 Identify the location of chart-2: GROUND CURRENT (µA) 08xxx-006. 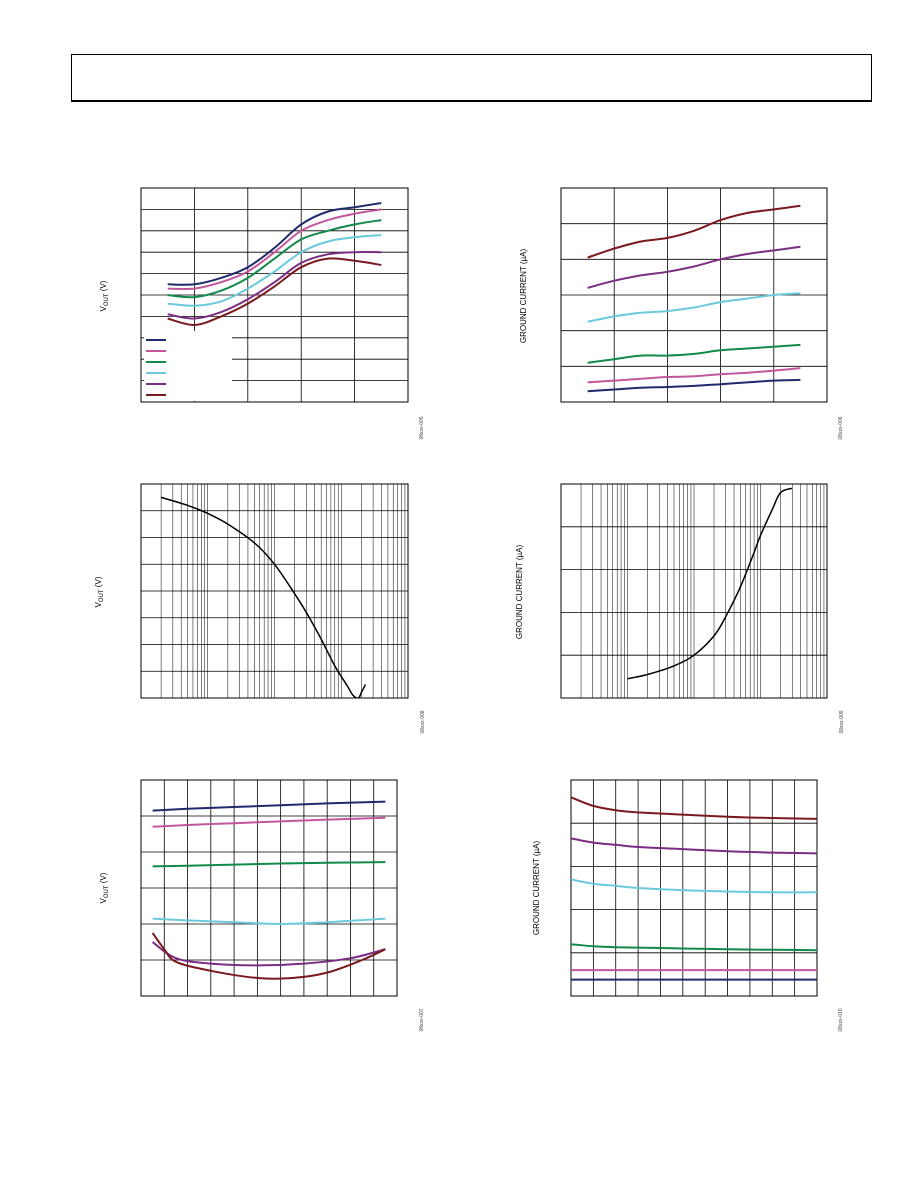
(681, 313).